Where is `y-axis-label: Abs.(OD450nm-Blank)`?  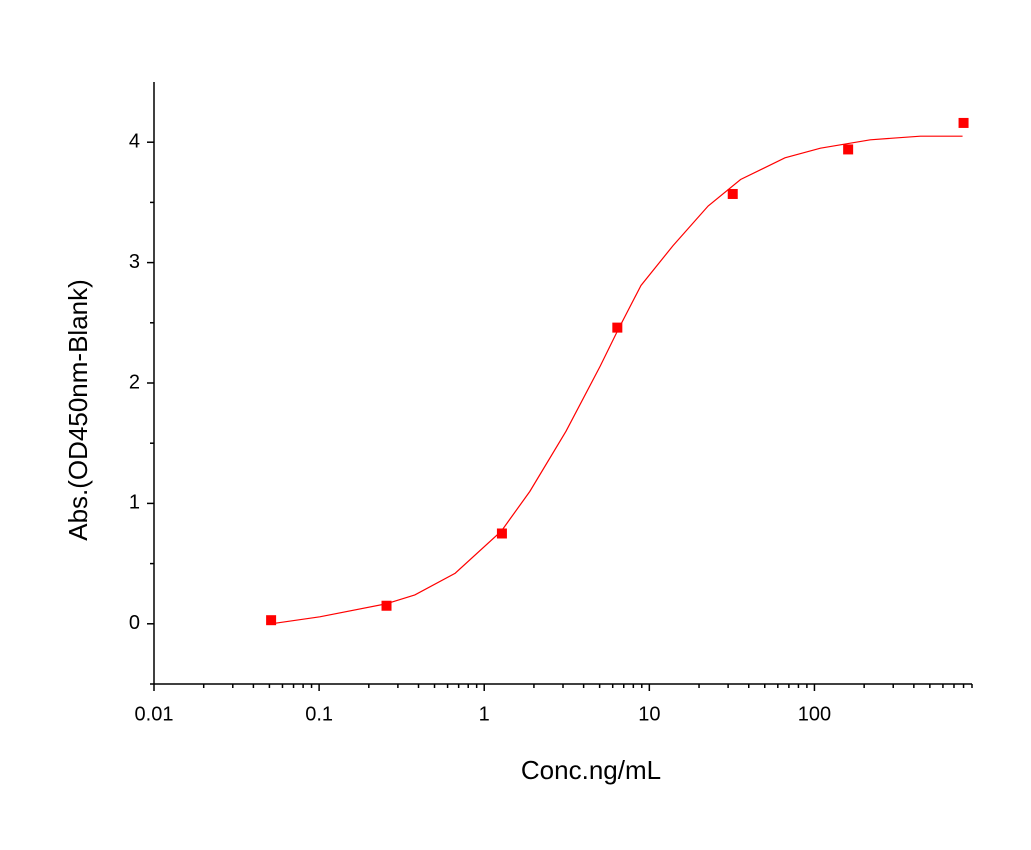
y-axis-label: Abs.(OD450nm-Blank) is located at coordinates (78, 410).